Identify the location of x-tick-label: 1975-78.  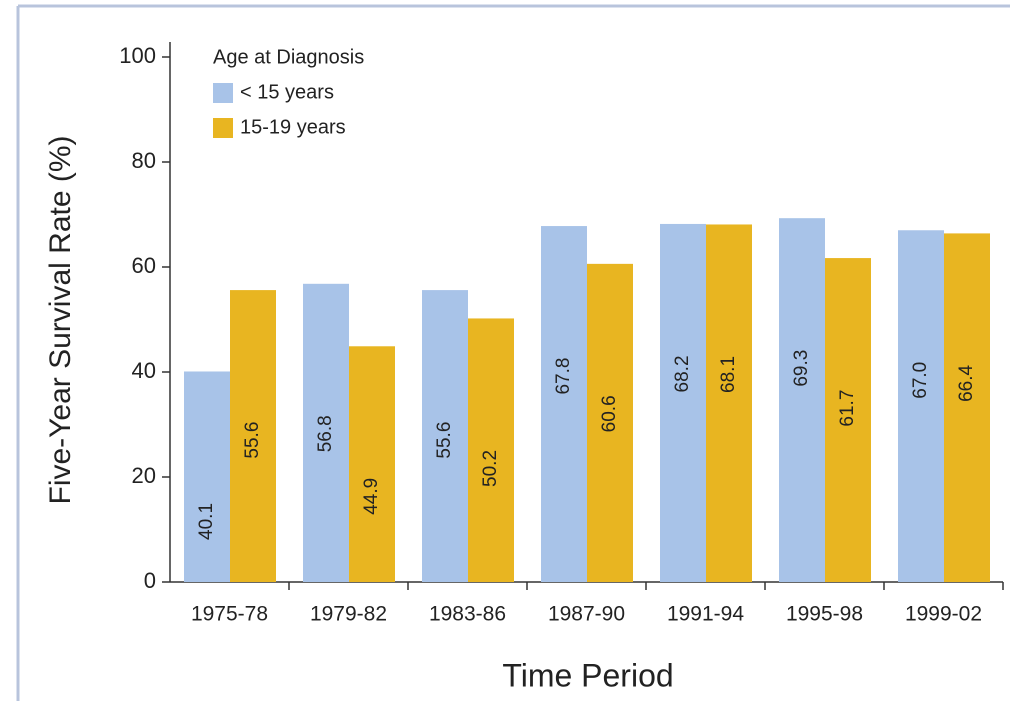
(229, 614).